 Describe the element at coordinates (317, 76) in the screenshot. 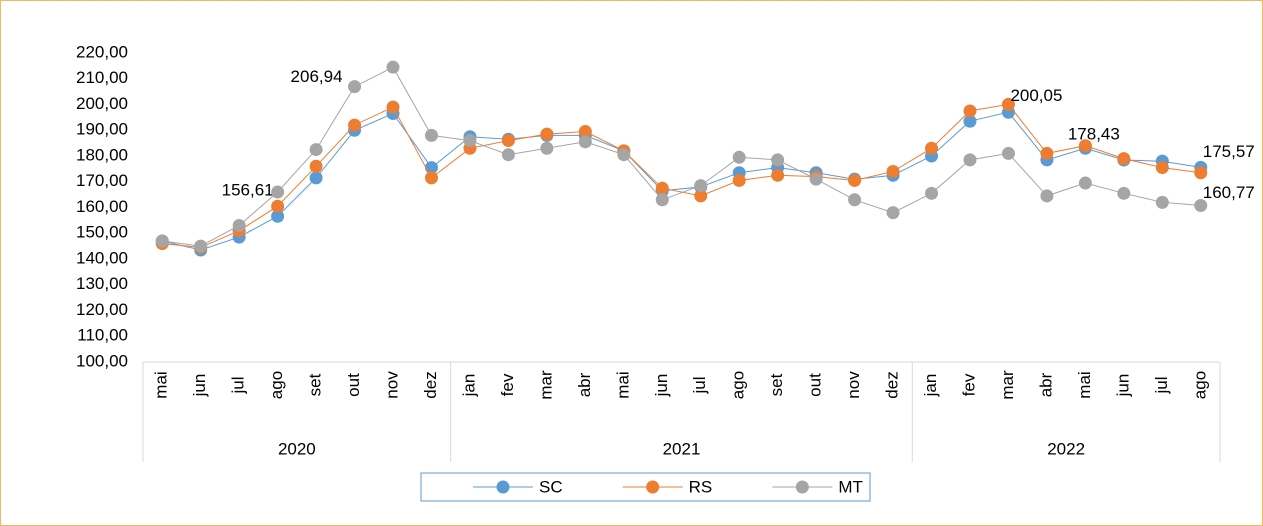

I see `data-label: 206,94` at that location.